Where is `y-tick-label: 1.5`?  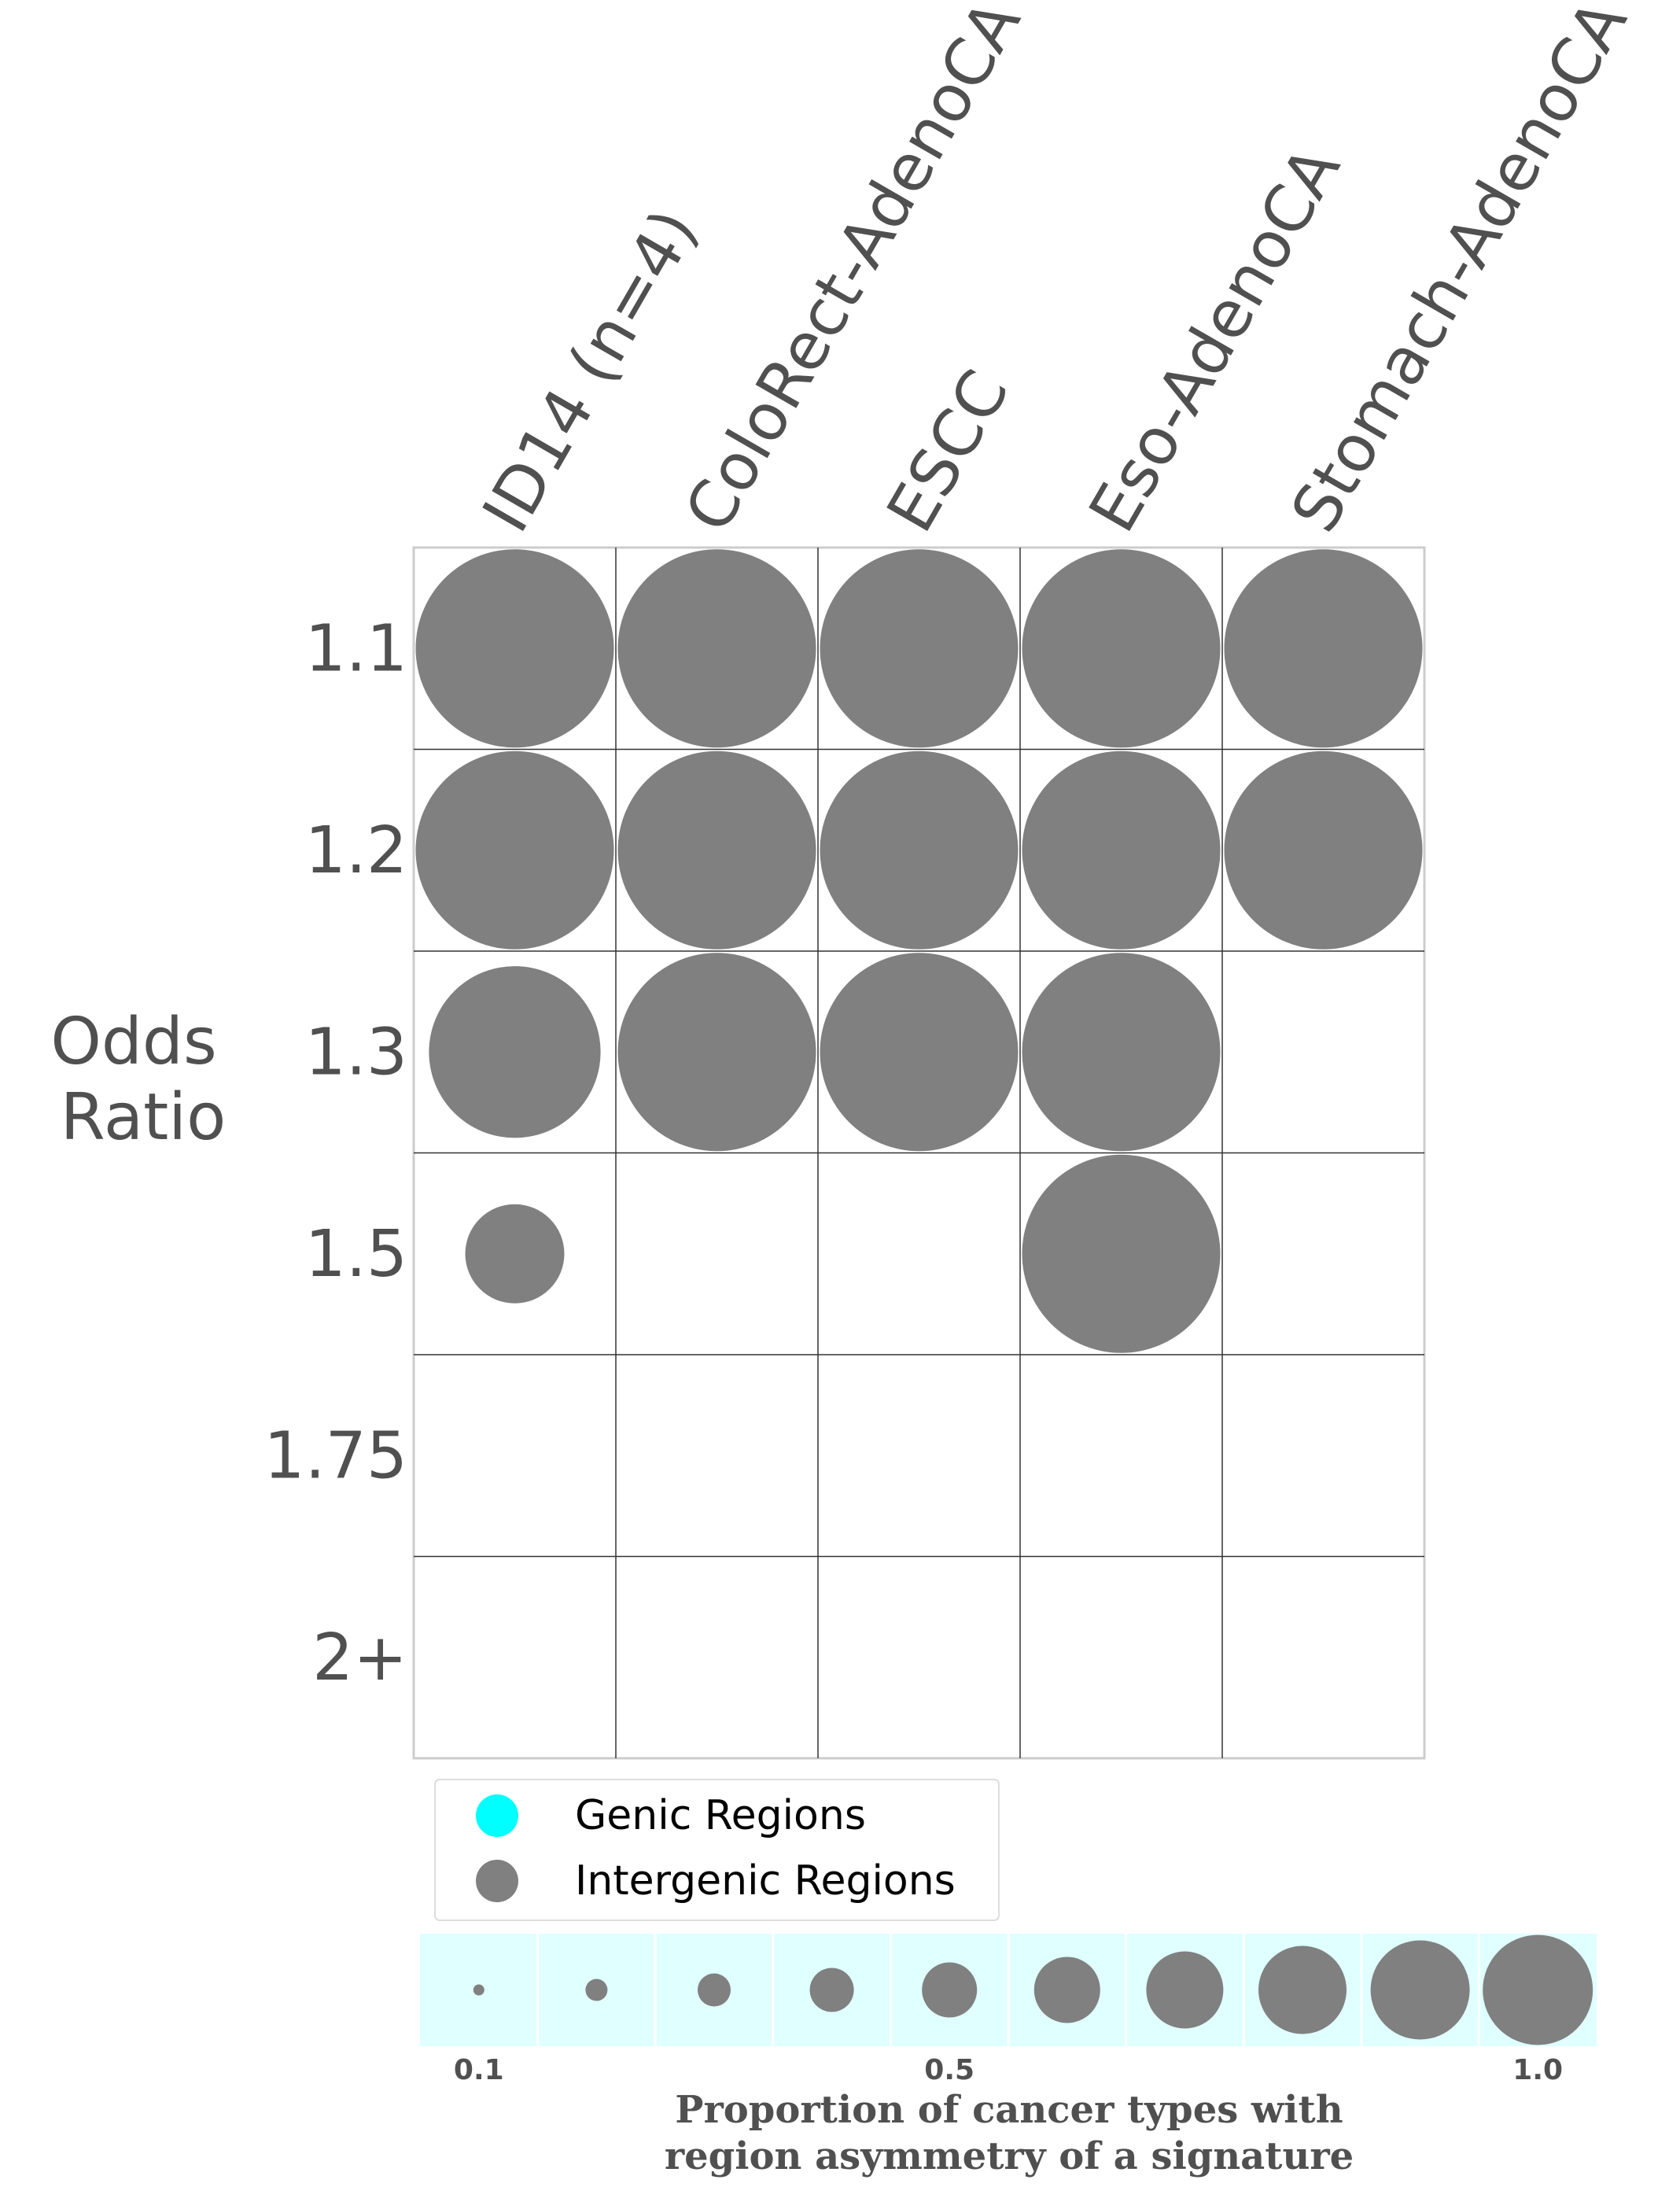 y-tick-label: 1.5 is located at coordinates (356, 1254).